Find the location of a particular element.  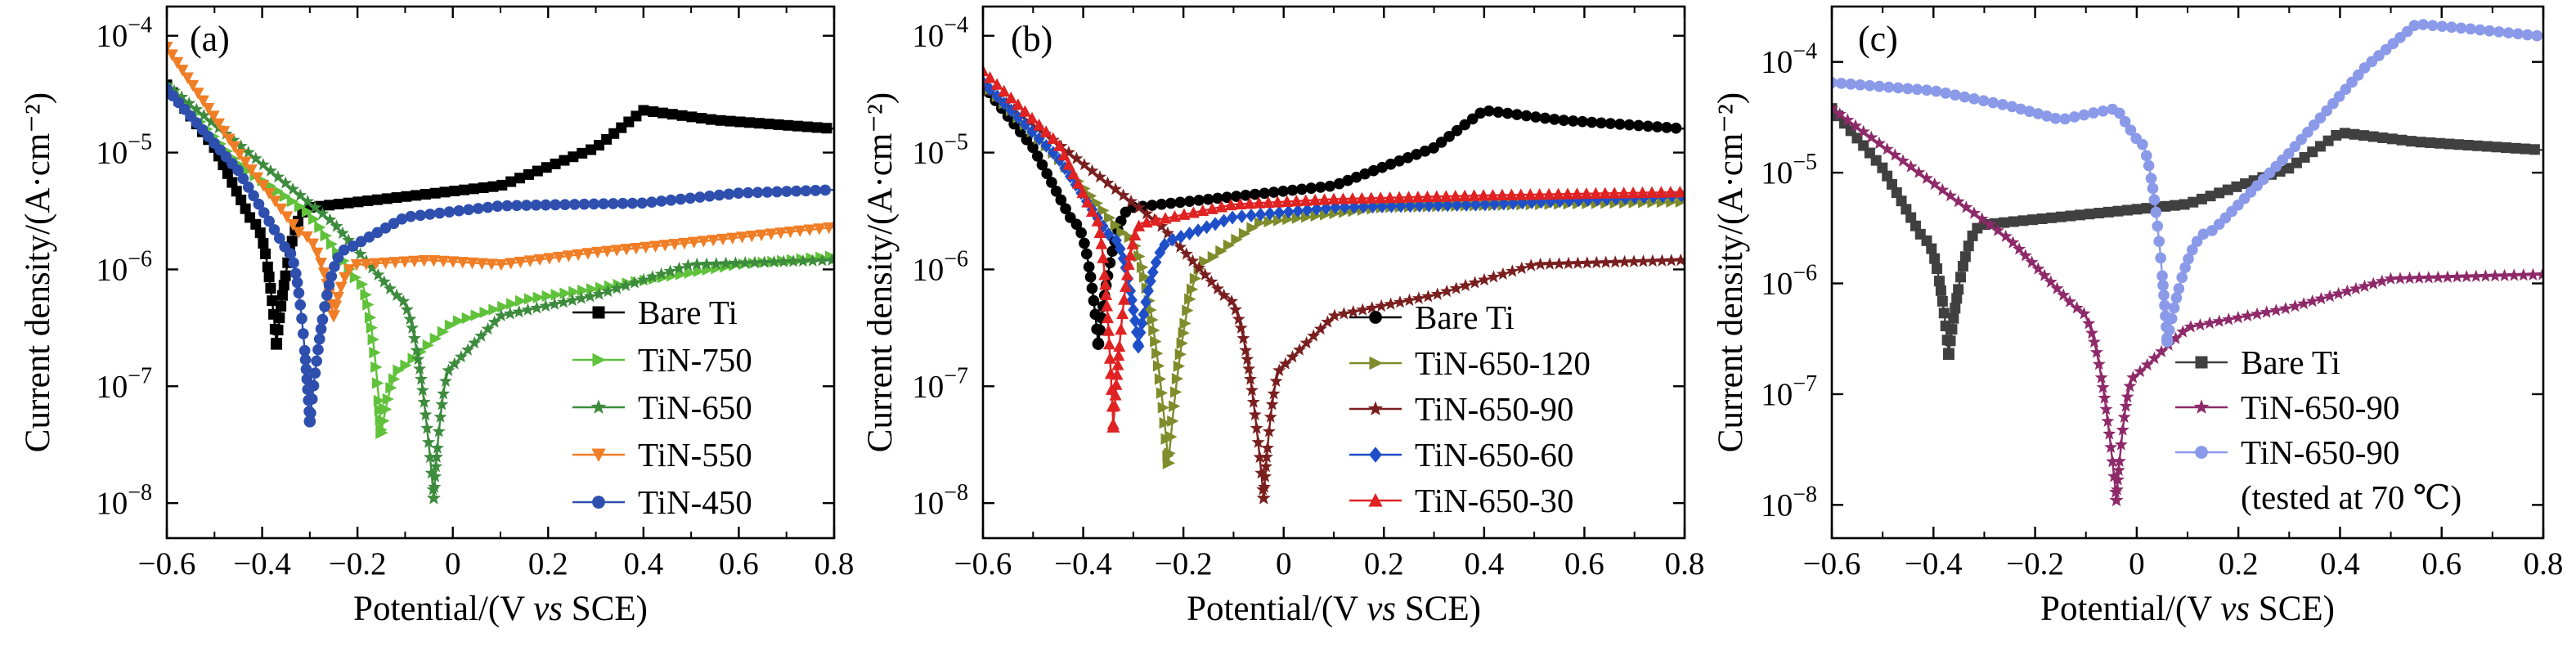

x-tick-label: 0.2 is located at coordinates (1384, 563).